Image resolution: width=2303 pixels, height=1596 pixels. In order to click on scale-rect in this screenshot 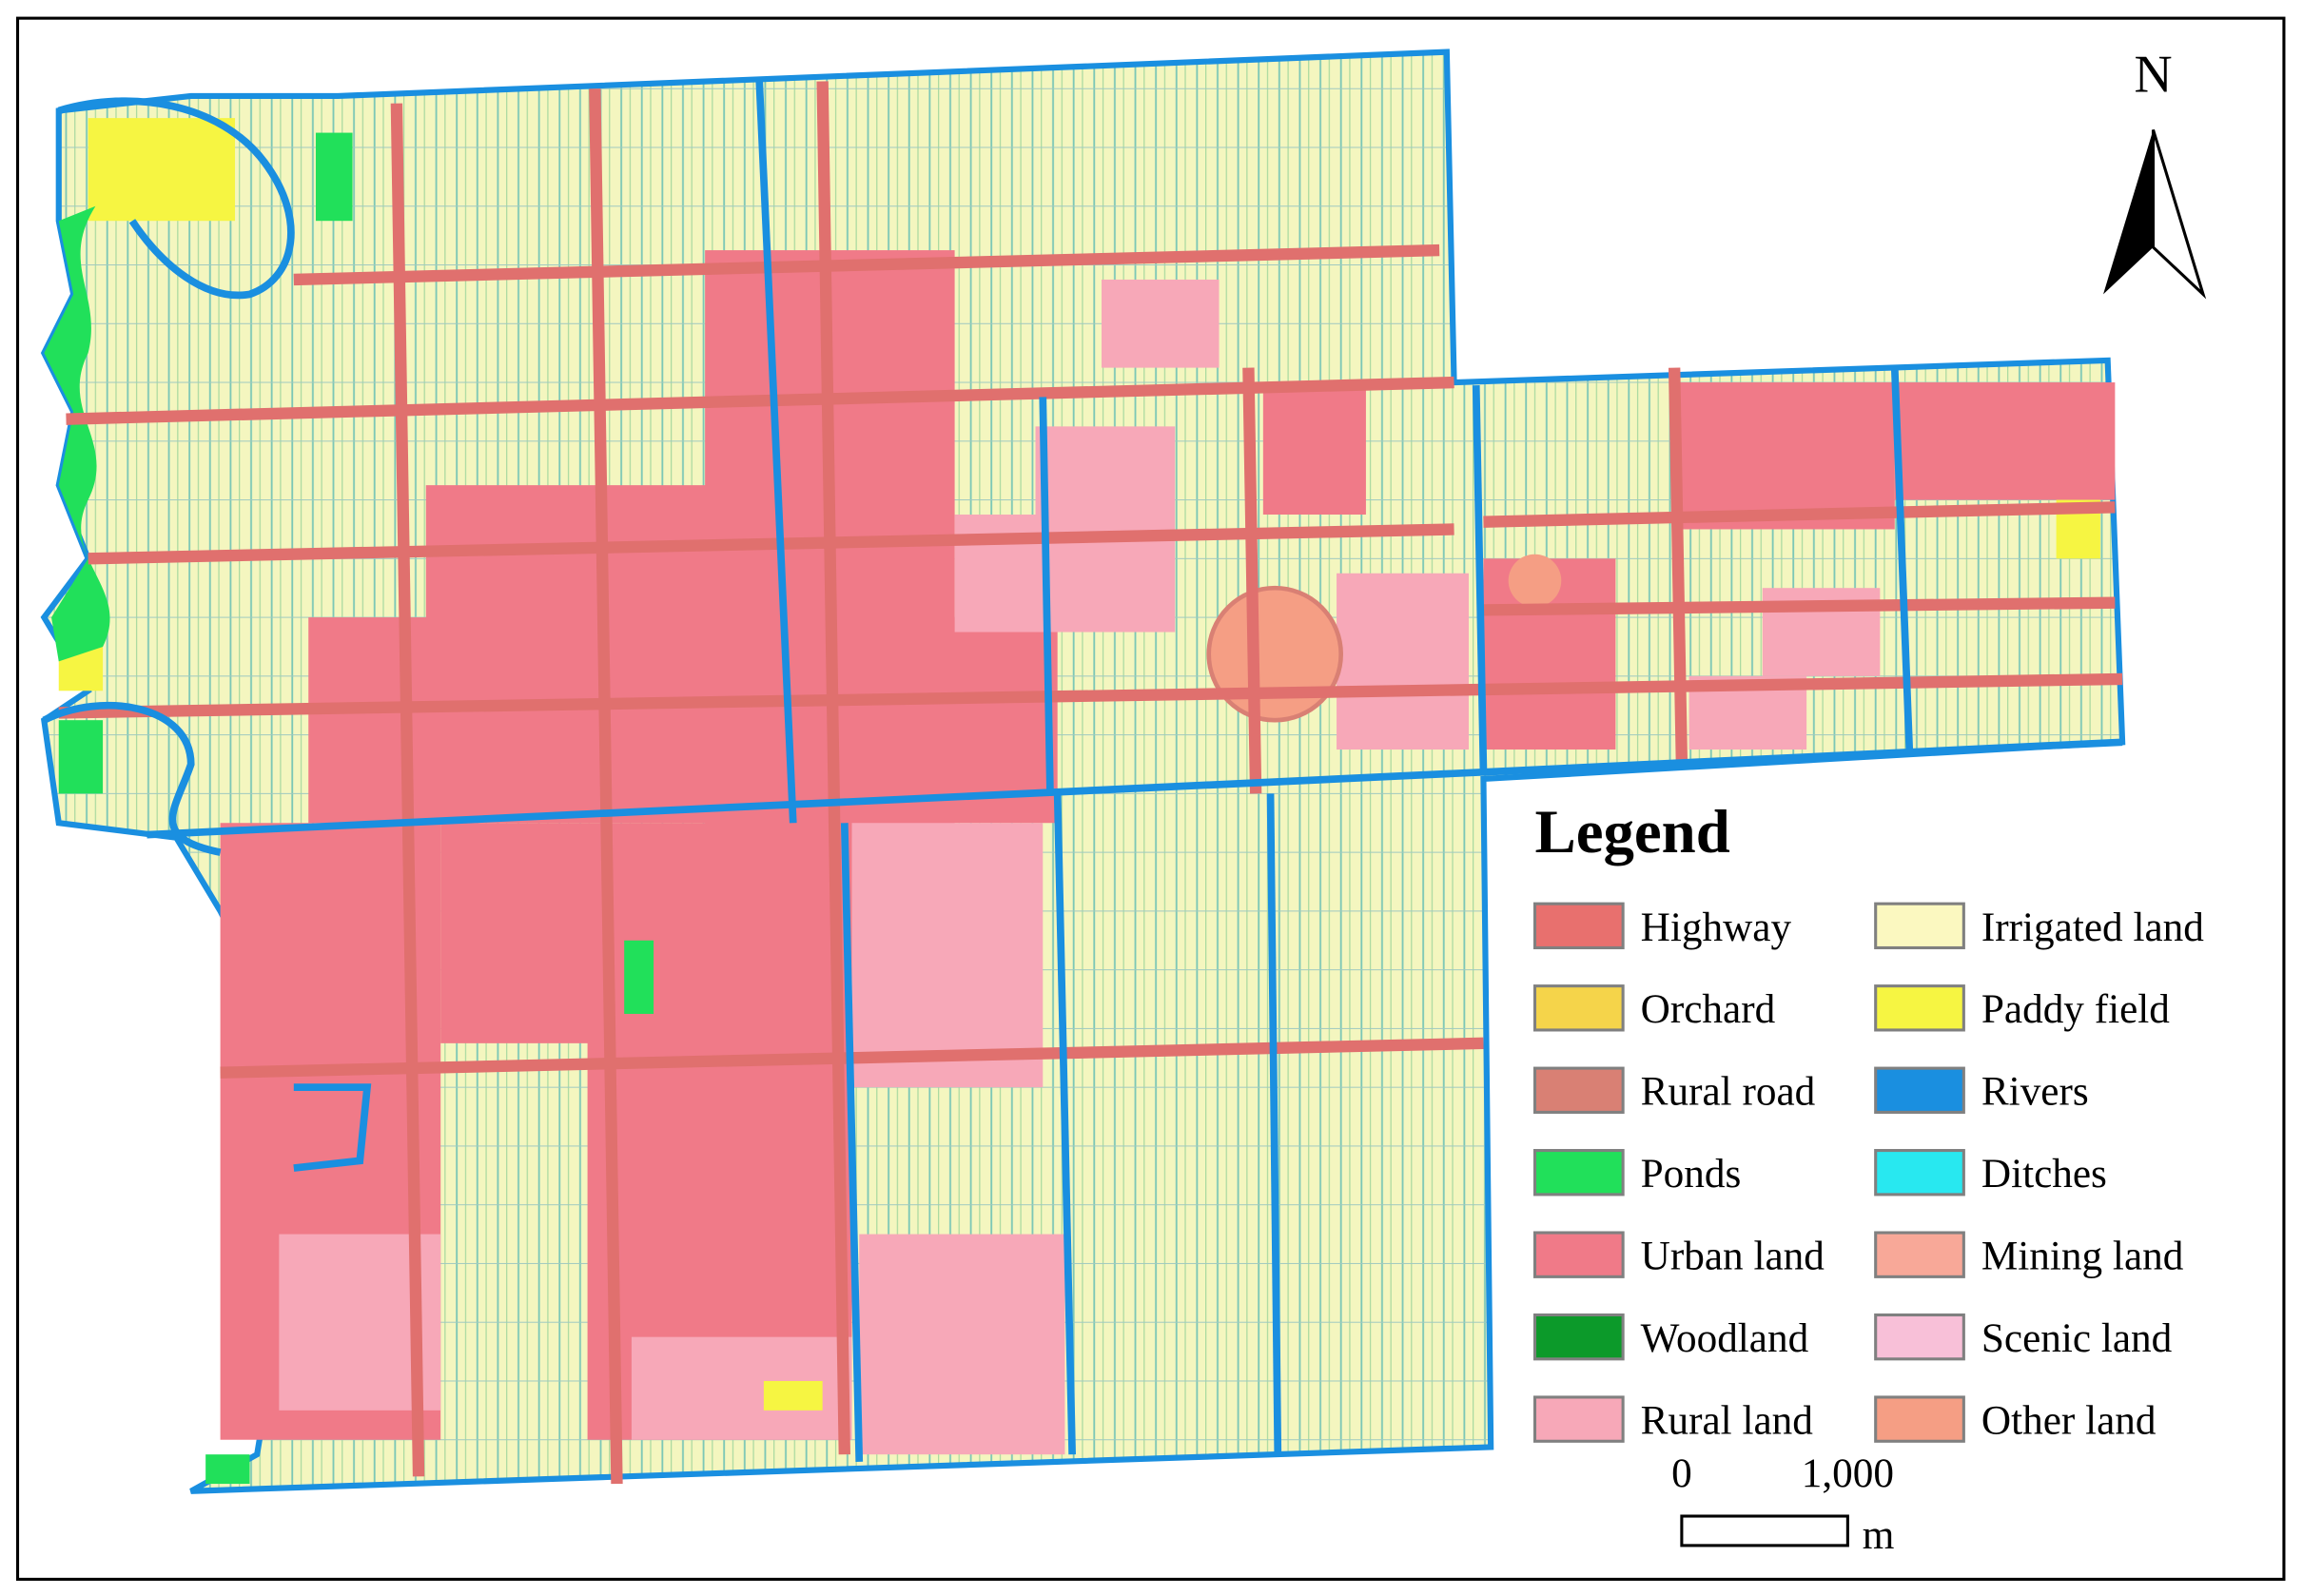, I will do `click(1764, 1530)`.